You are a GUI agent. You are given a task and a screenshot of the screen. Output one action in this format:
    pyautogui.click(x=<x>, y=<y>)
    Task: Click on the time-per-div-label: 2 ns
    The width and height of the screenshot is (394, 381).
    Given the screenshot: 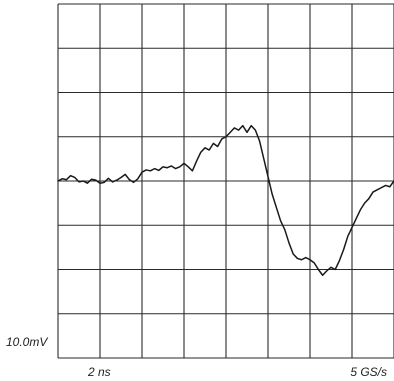 What is the action you would take?
    pyautogui.click(x=99, y=372)
    